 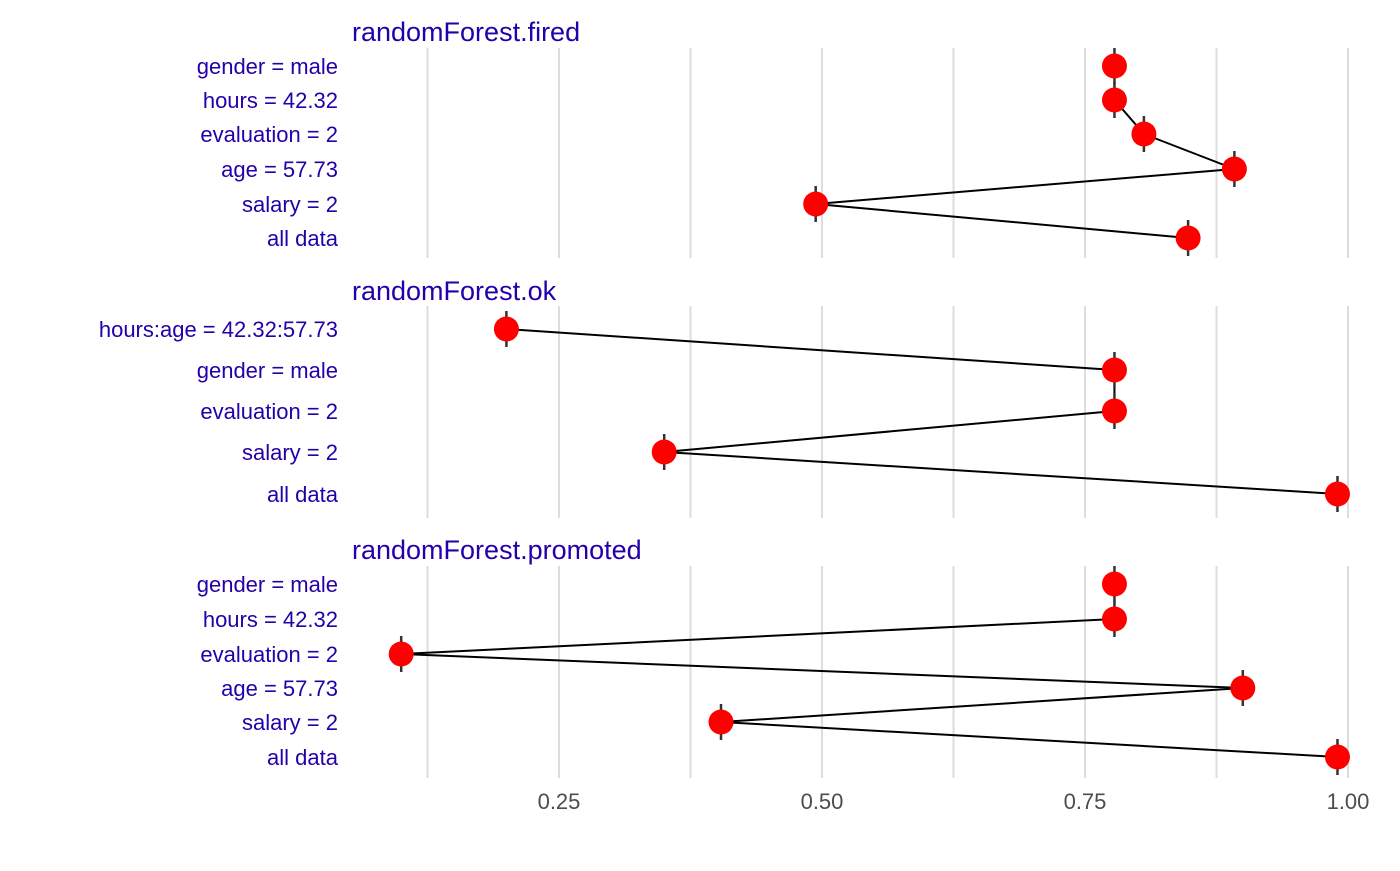 I want to click on x-tick-label: 0.75, so click(x=1085, y=801).